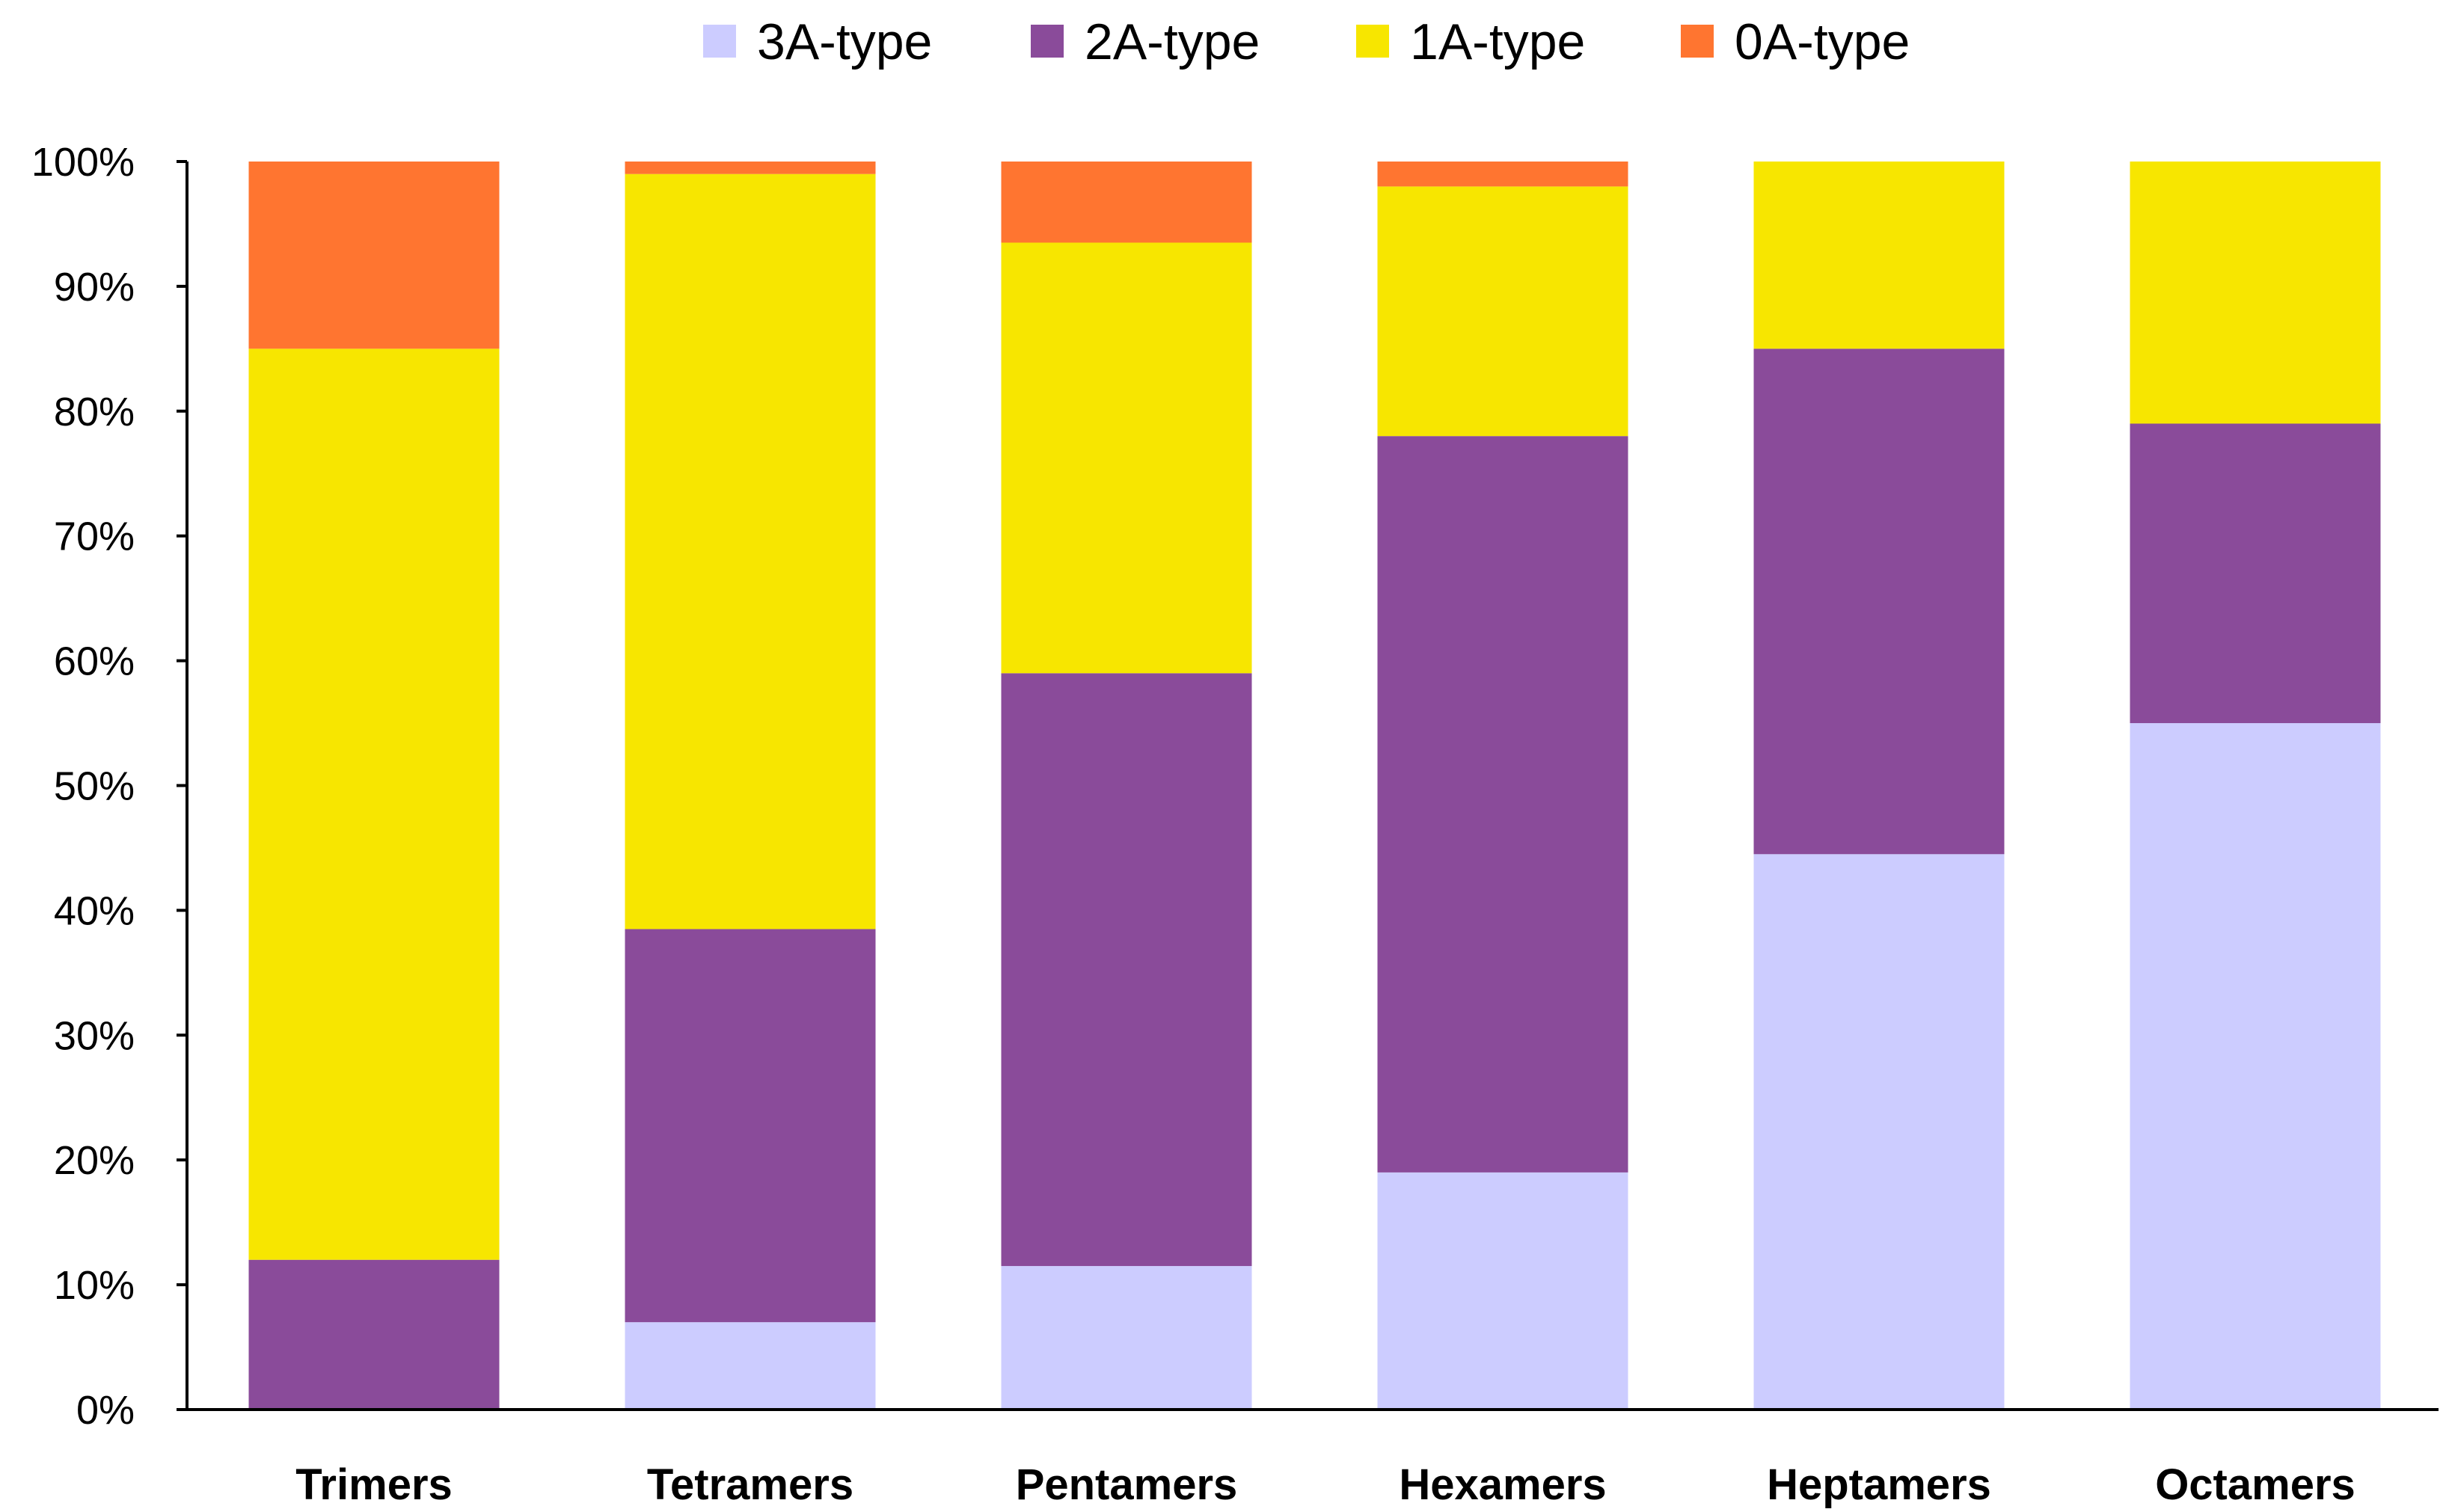 This screenshot has height=1512, width=2446. What do you see at coordinates (374, 255) in the screenshot?
I see `bar-trimers-0a-type` at bounding box center [374, 255].